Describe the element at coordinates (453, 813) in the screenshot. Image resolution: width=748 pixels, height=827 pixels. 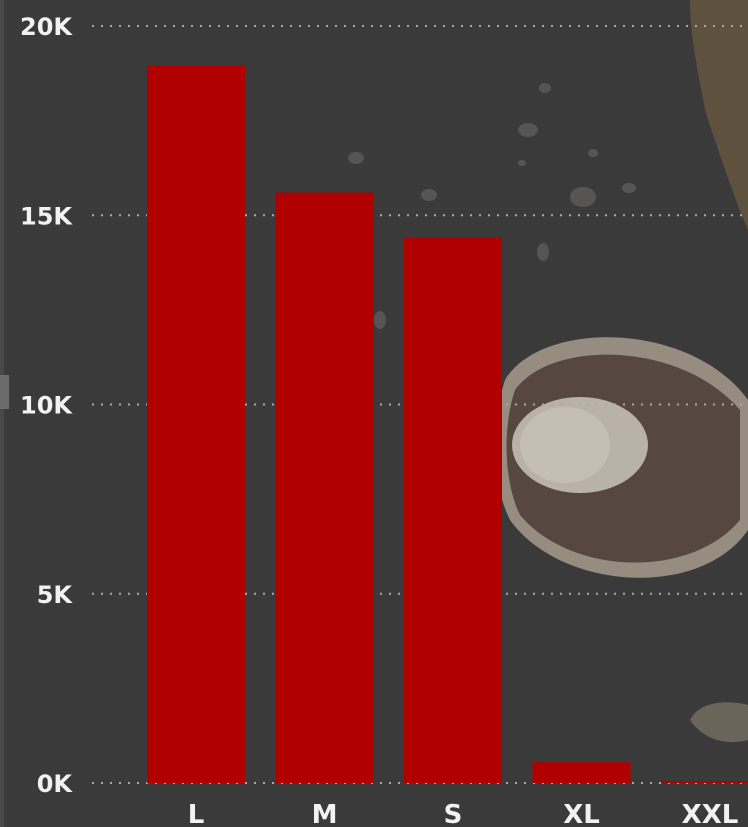
I see `x-tick-label: S` at that location.